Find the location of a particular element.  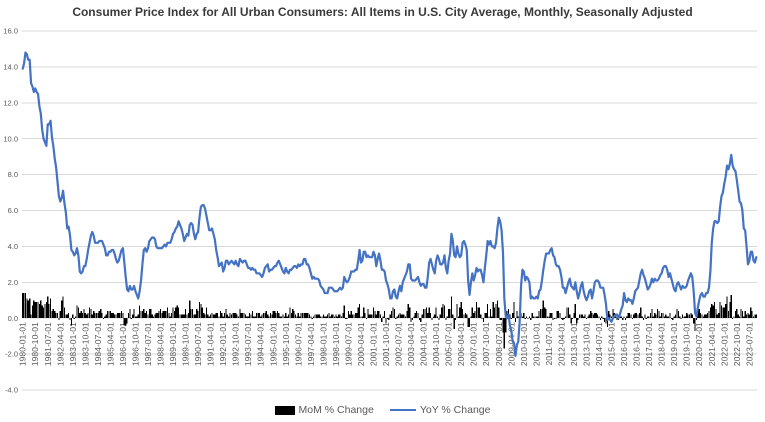

svg-text: 2010-01-01 is located at coordinates (524, 344).